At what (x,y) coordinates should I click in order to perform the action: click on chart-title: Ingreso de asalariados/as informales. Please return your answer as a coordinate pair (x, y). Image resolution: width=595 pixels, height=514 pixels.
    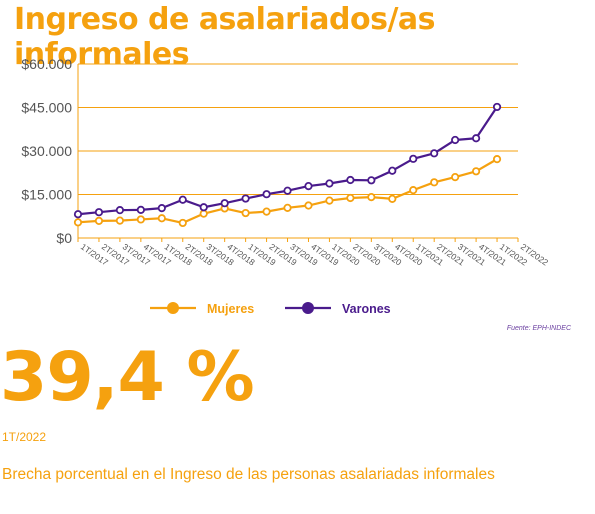
    Looking at the image, I should click on (225, 37).